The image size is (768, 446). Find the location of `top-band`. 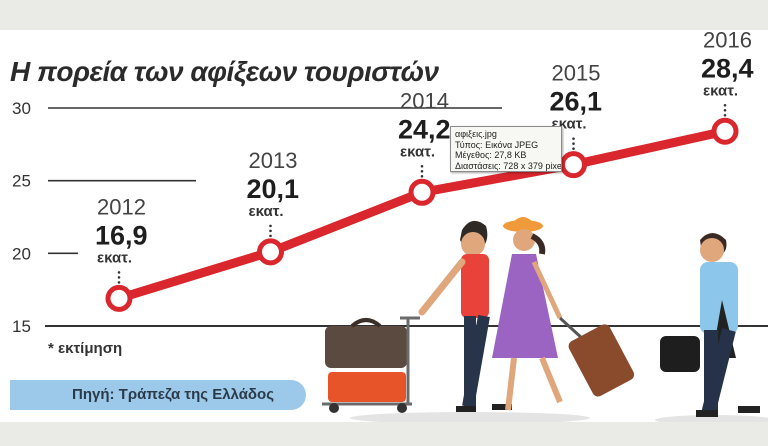

top-band is located at coordinates (384, 15).